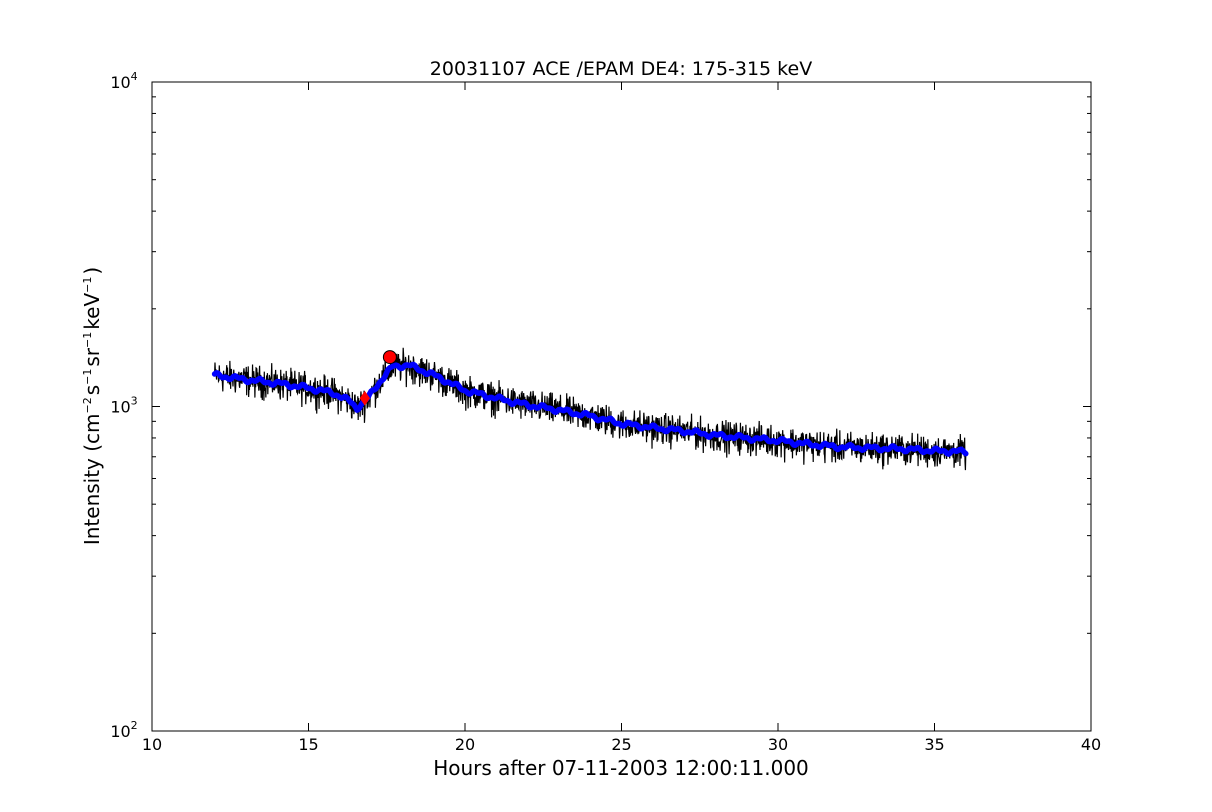 Image resolution: width=1212 pixels, height=812 pixels. I want to click on y-tick-label: 10⁴, so click(123, 81).